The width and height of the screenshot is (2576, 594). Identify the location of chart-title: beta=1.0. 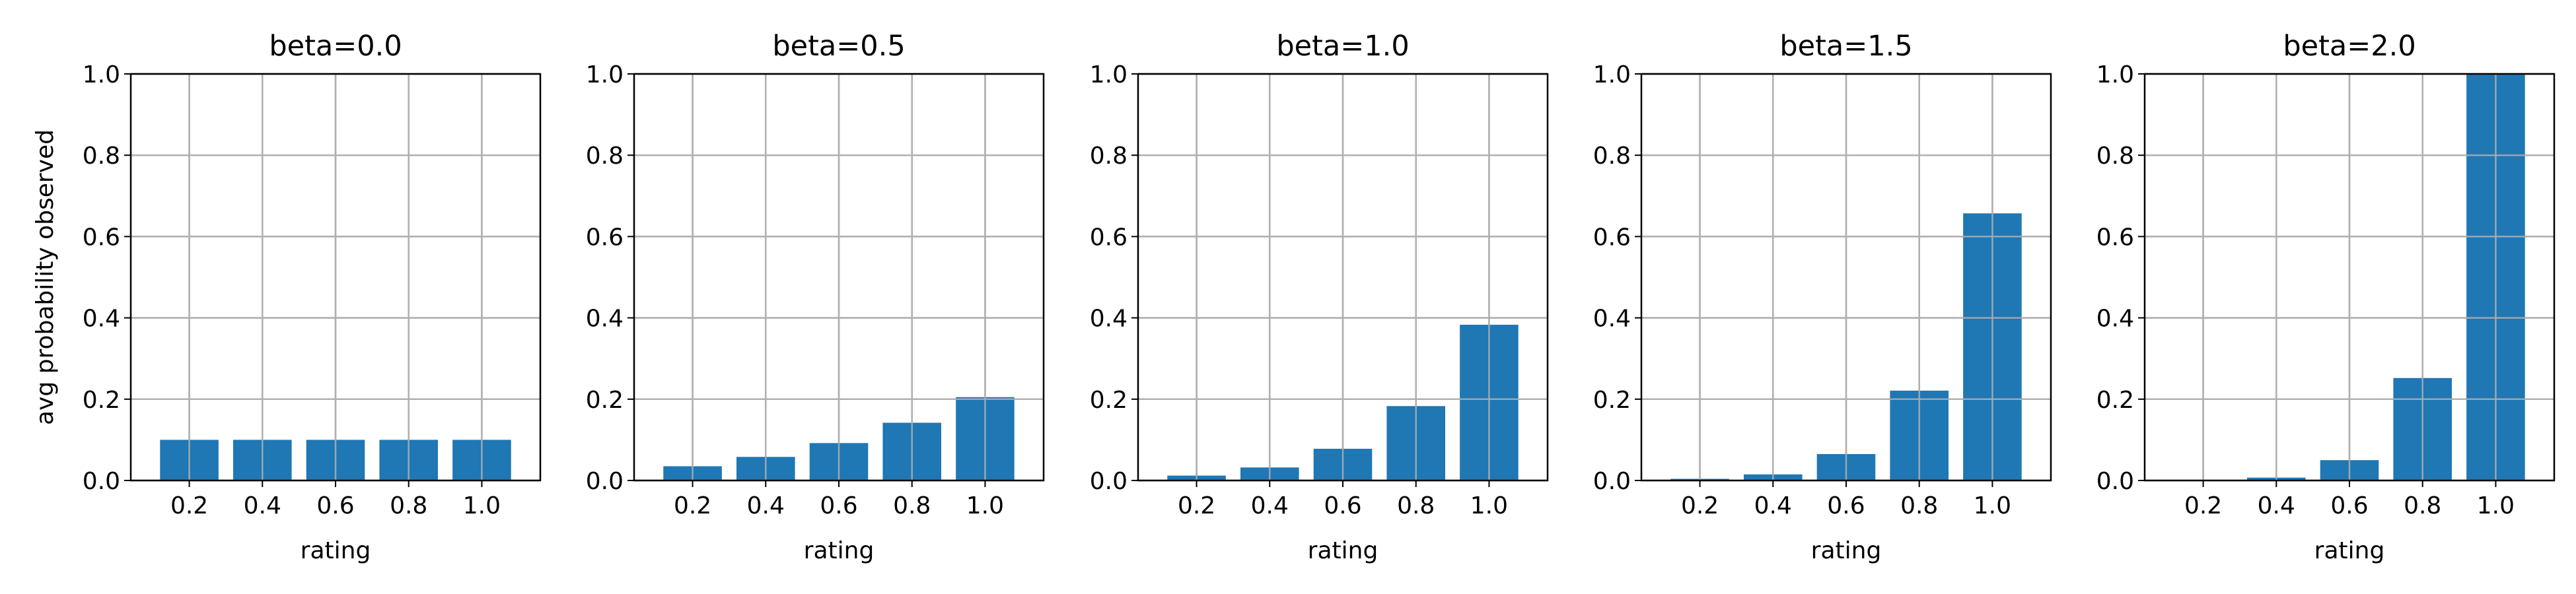
(1342, 46).